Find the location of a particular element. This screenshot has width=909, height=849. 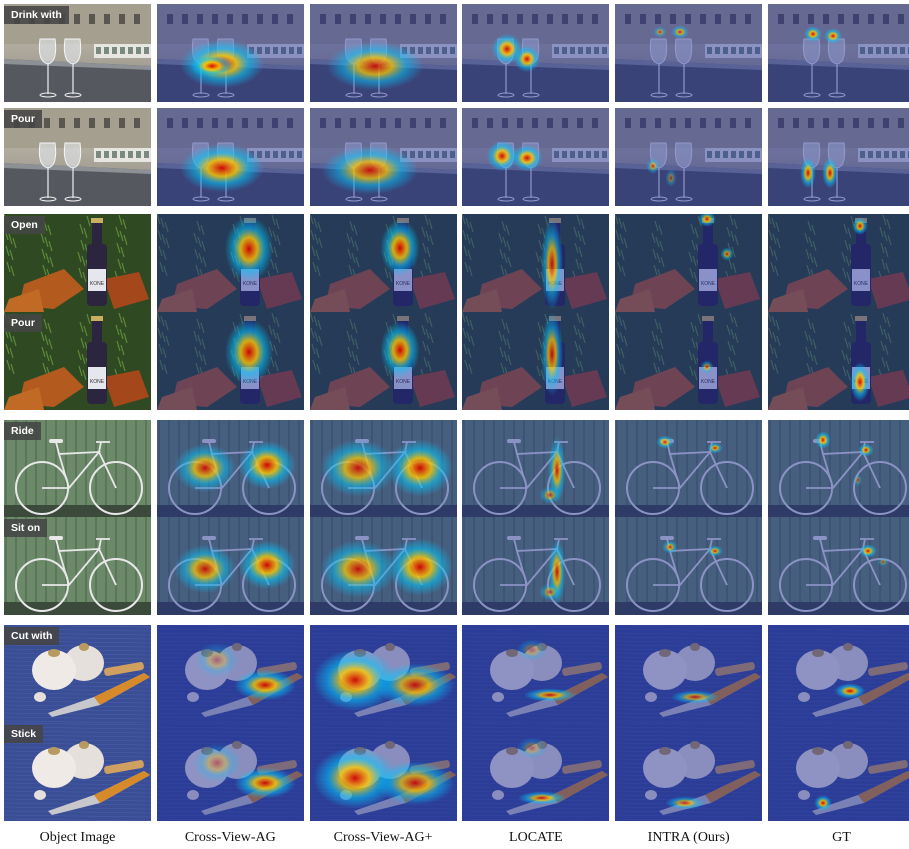

action-label: Drink with is located at coordinates (36, 15).